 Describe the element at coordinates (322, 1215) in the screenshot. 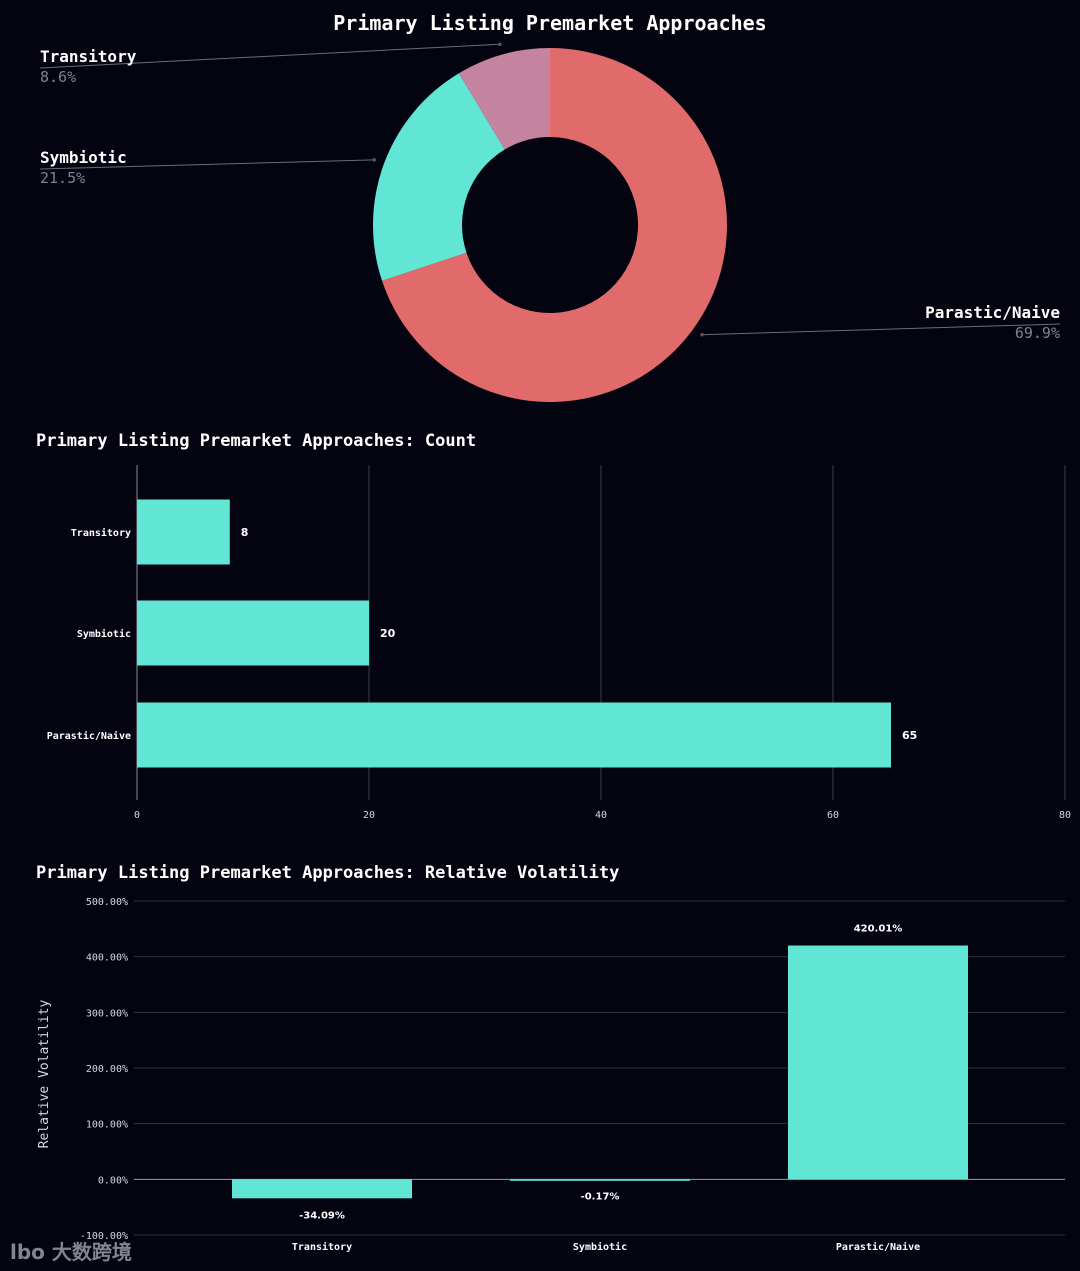

I see `bar-value-label: -34.09%` at that location.